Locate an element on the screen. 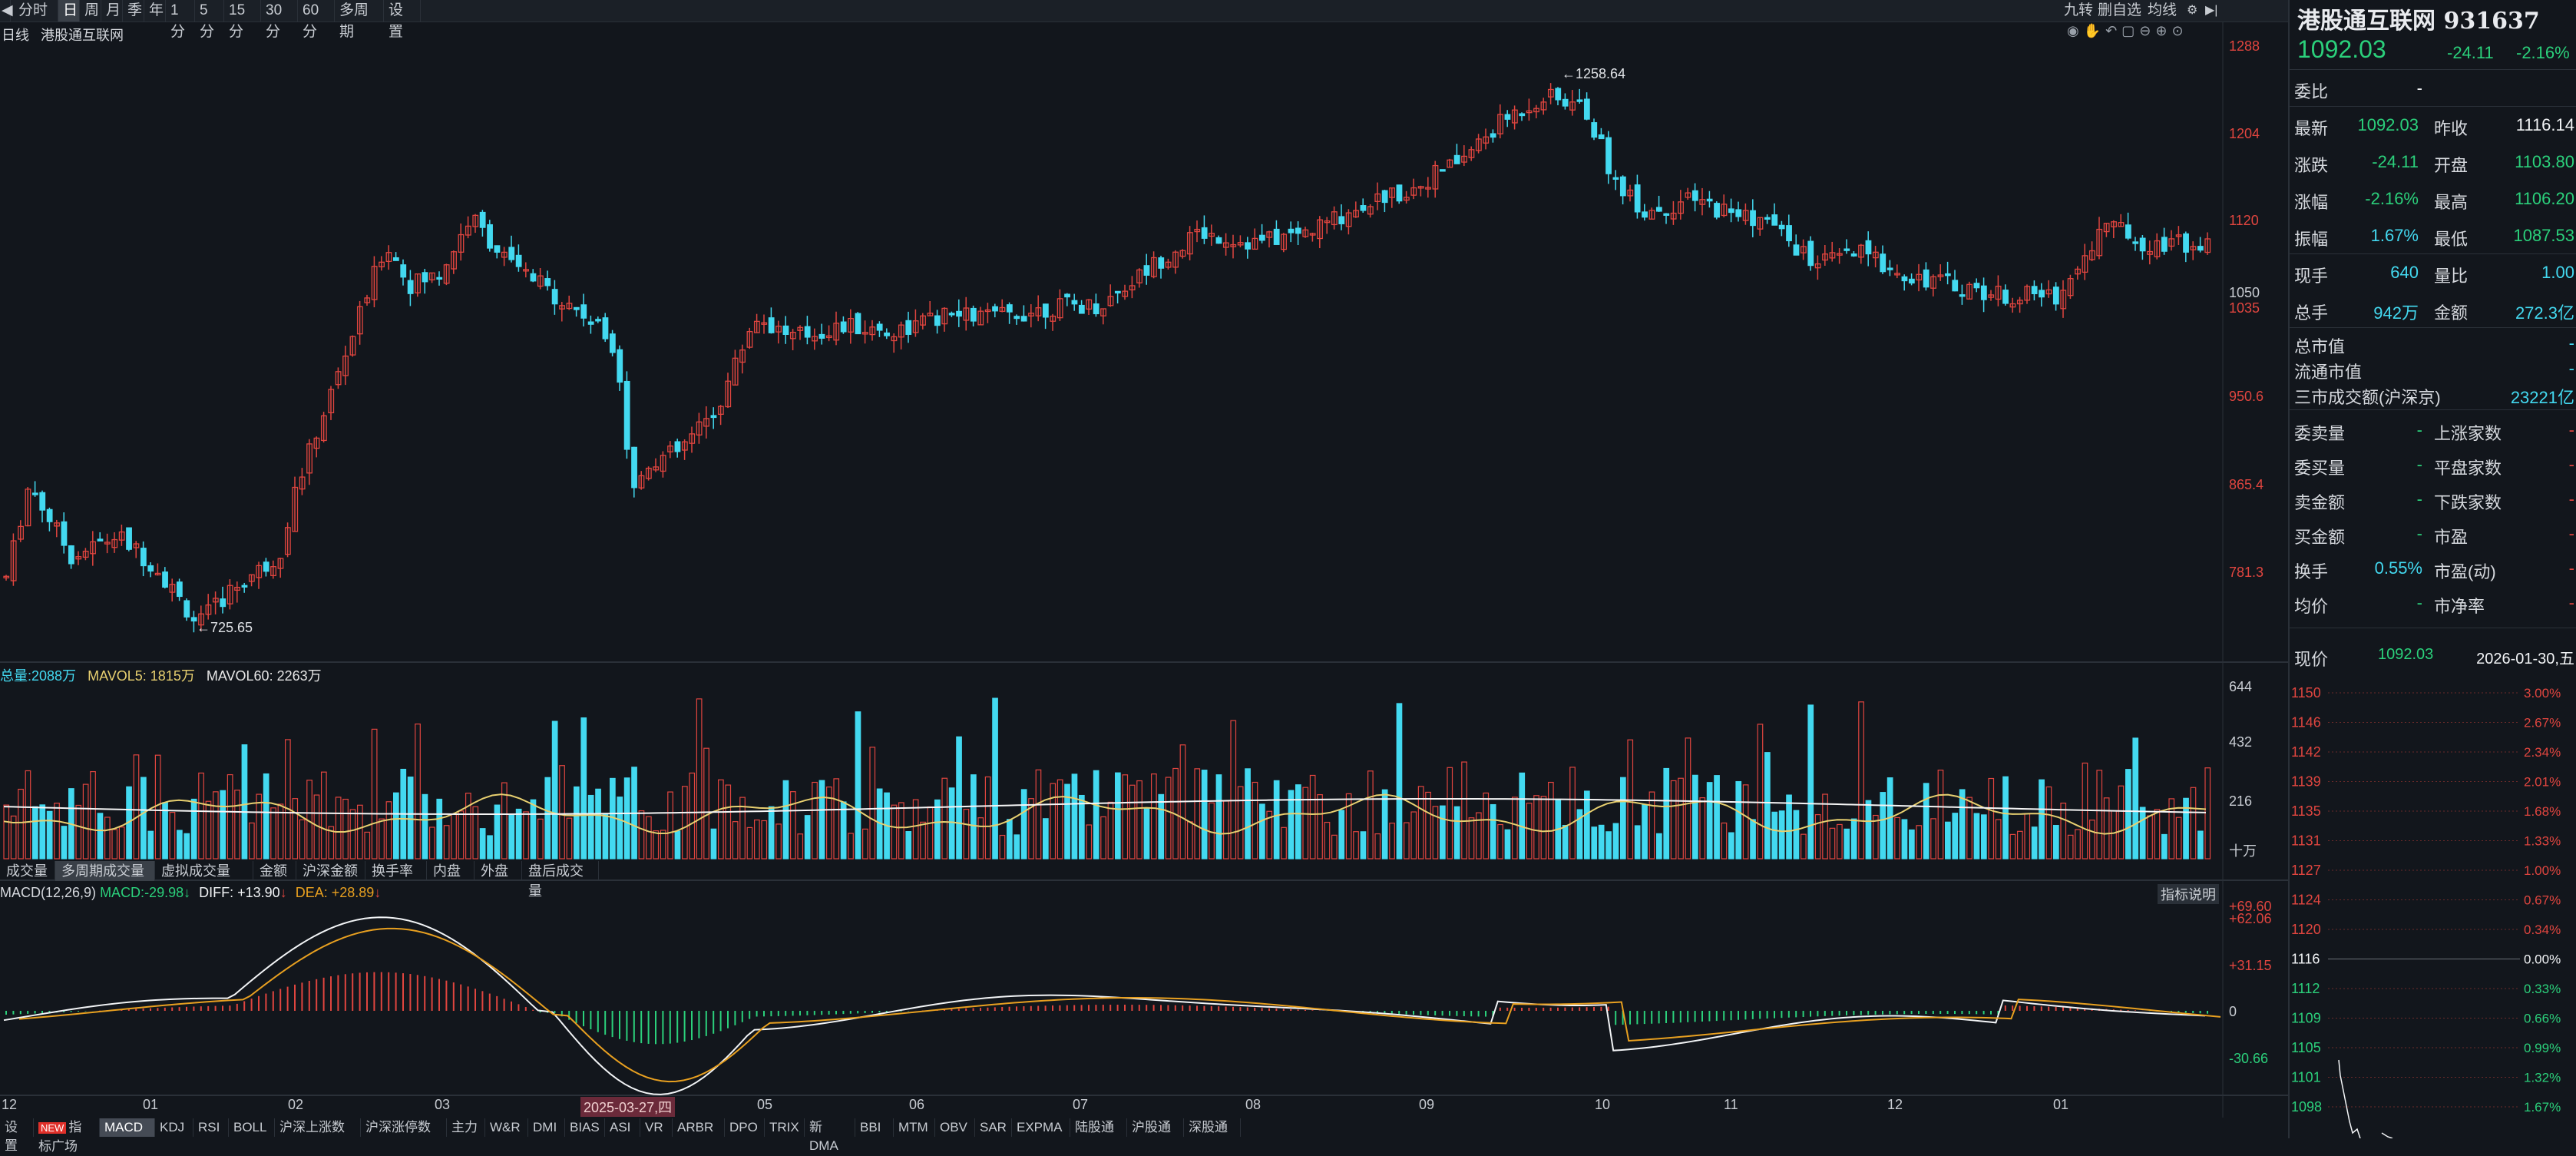 This screenshot has height=1156, width=2576. period-tab: 周 is located at coordinates (90, 11).